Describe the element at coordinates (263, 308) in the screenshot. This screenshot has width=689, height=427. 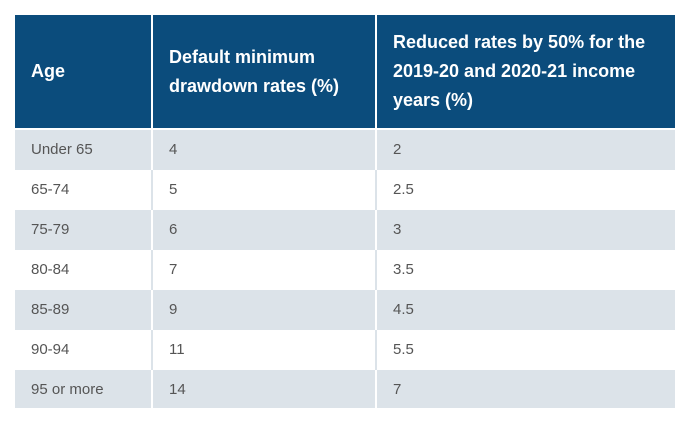
I see `rate-cell: 9` at that location.